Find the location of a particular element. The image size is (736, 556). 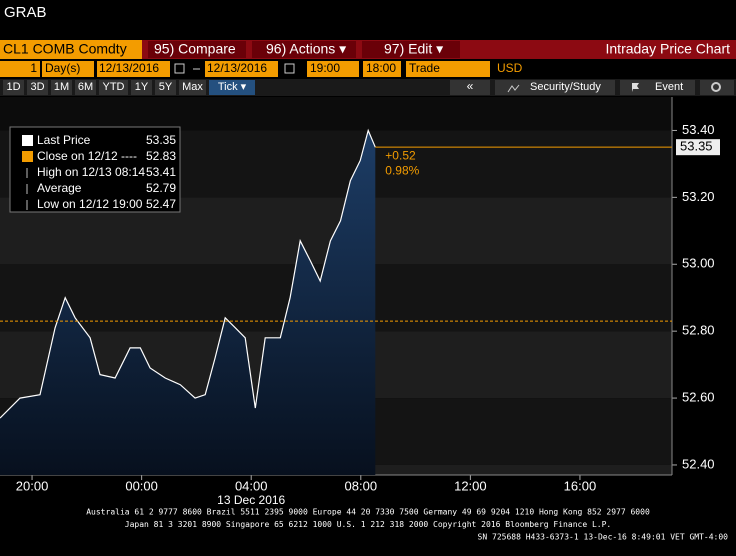

y-tick-label: 52.80 is located at coordinates (698, 330).